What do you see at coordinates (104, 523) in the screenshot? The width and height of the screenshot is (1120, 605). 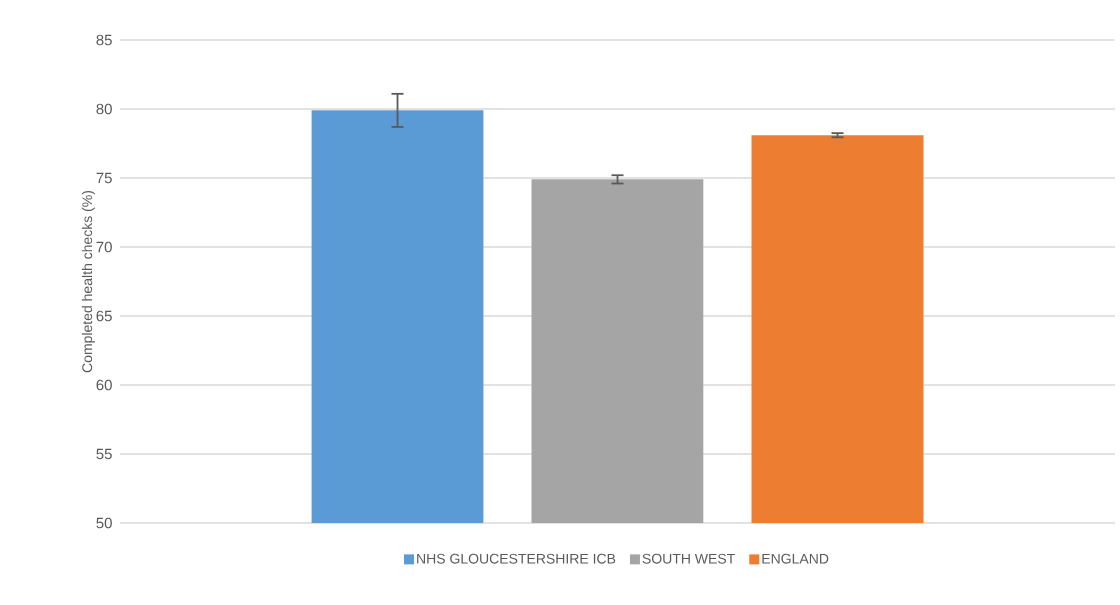 I see `y-tick-label: 50` at bounding box center [104, 523].